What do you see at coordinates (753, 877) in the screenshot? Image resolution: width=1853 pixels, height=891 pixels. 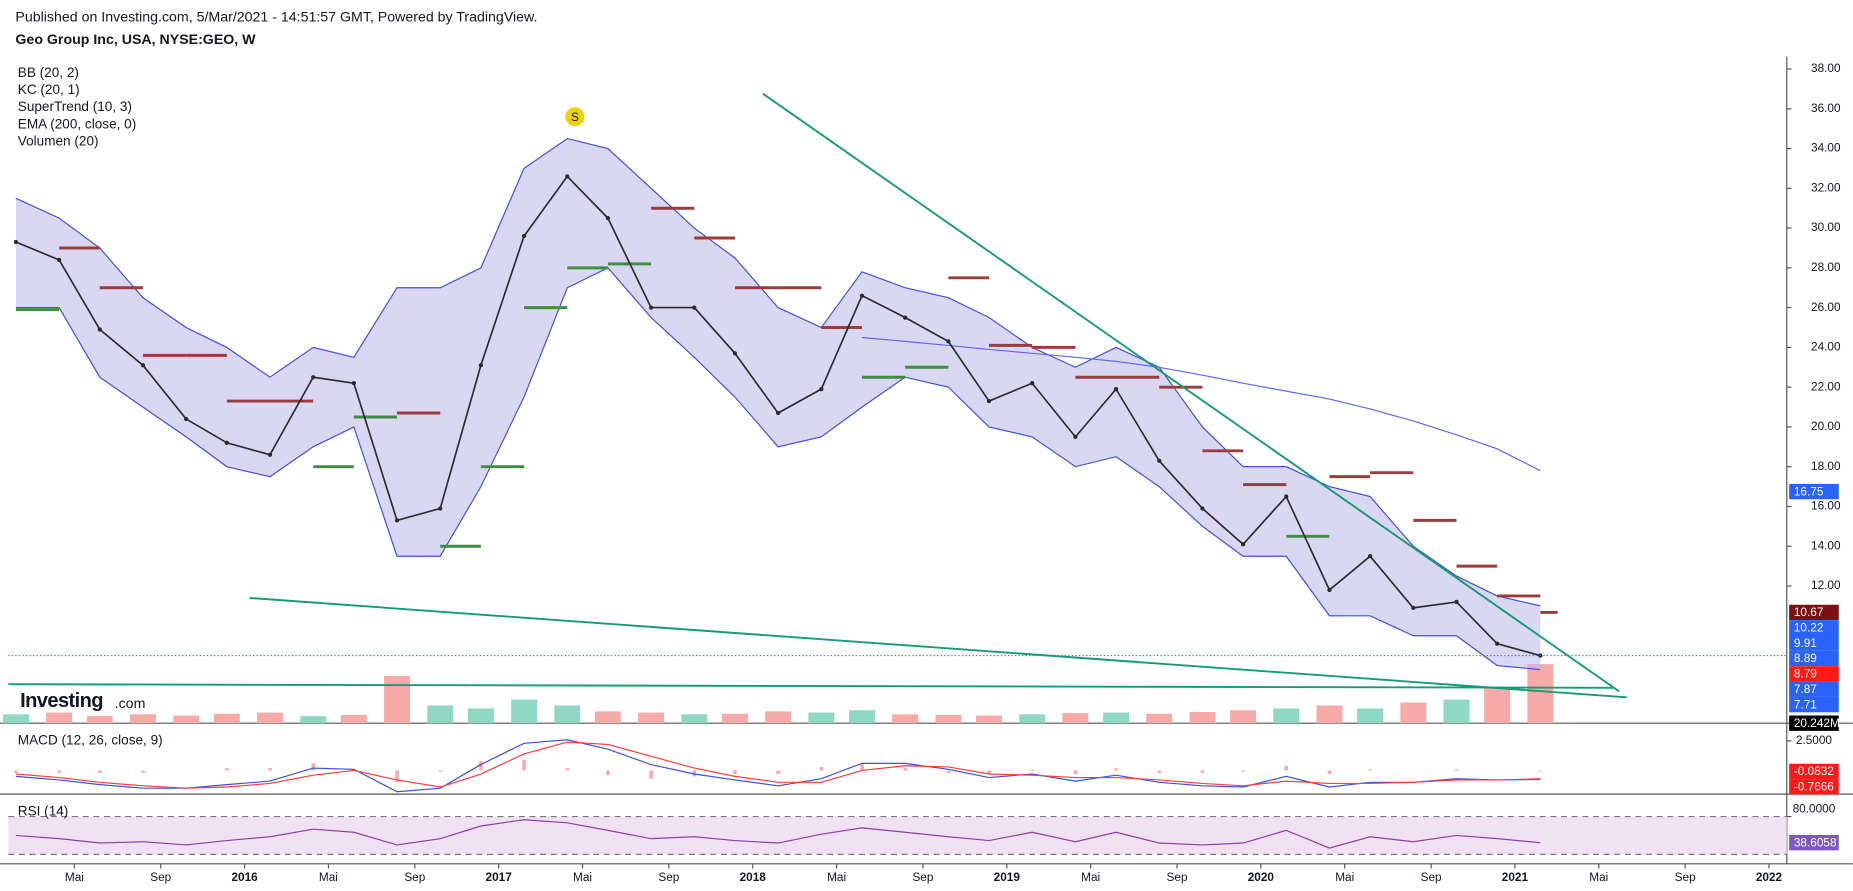 I see `x-tick-label: 2018` at bounding box center [753, 877].